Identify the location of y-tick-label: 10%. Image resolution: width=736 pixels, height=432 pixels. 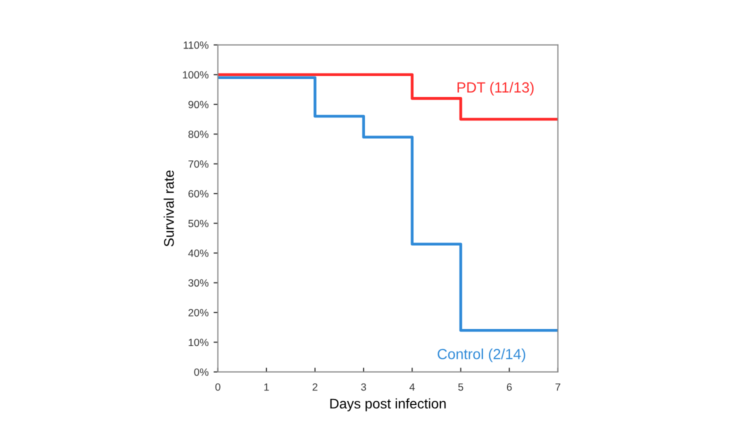
(198, 342).